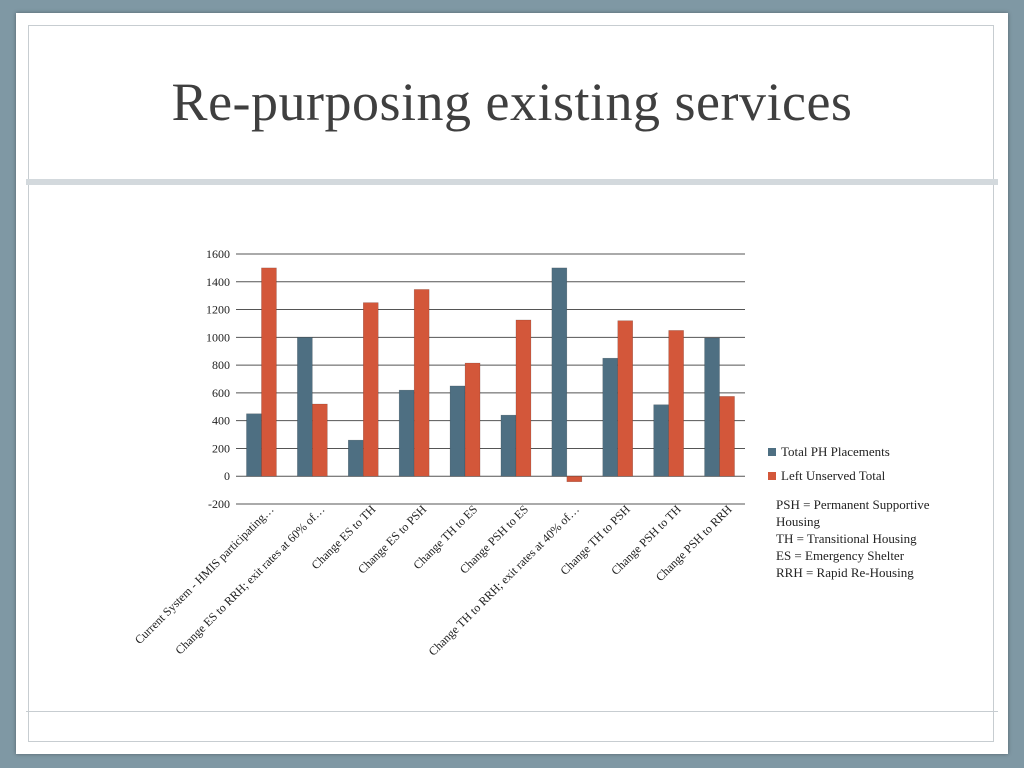 The width and height of the screenshot is (1024, 768). Describe the element at coordinates (512, 102) in the screenshot. I see `slide-title: Re-purposing existing services` at that location.